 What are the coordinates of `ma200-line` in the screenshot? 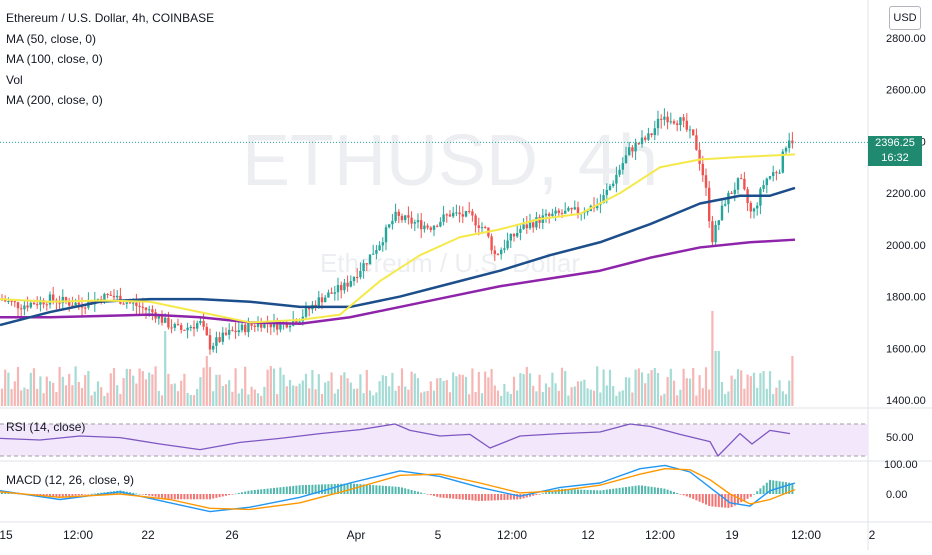 It's located at (398, 281).